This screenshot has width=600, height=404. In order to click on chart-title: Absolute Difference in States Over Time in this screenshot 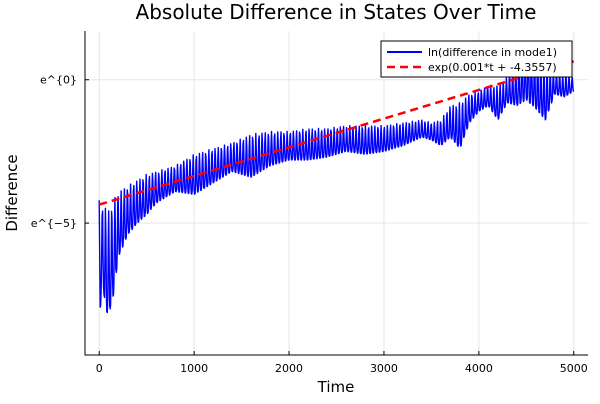, I will do `click(336, 12)`.